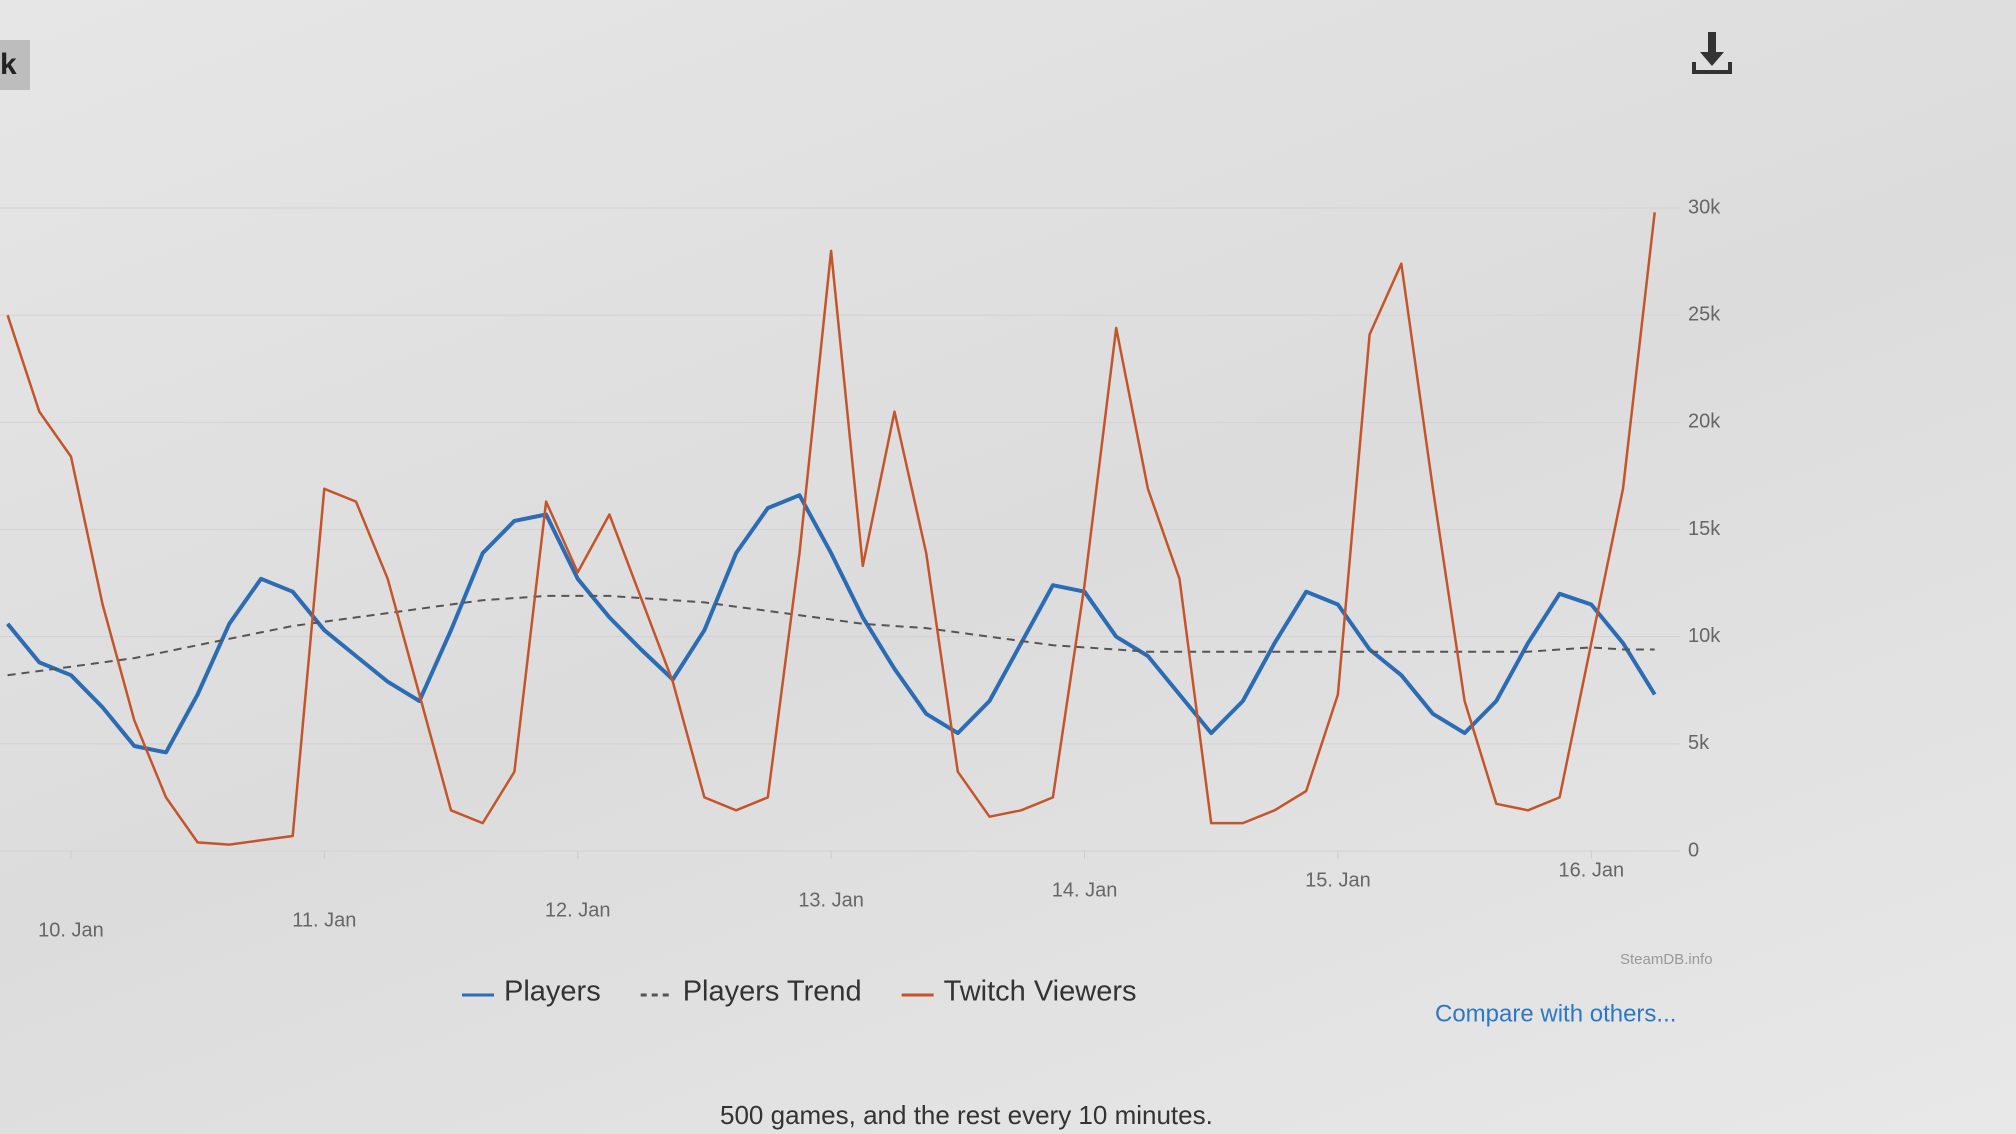  Describe the element at coordinates (1712, 53) in the screenshot. I see `download-icon` at that location.